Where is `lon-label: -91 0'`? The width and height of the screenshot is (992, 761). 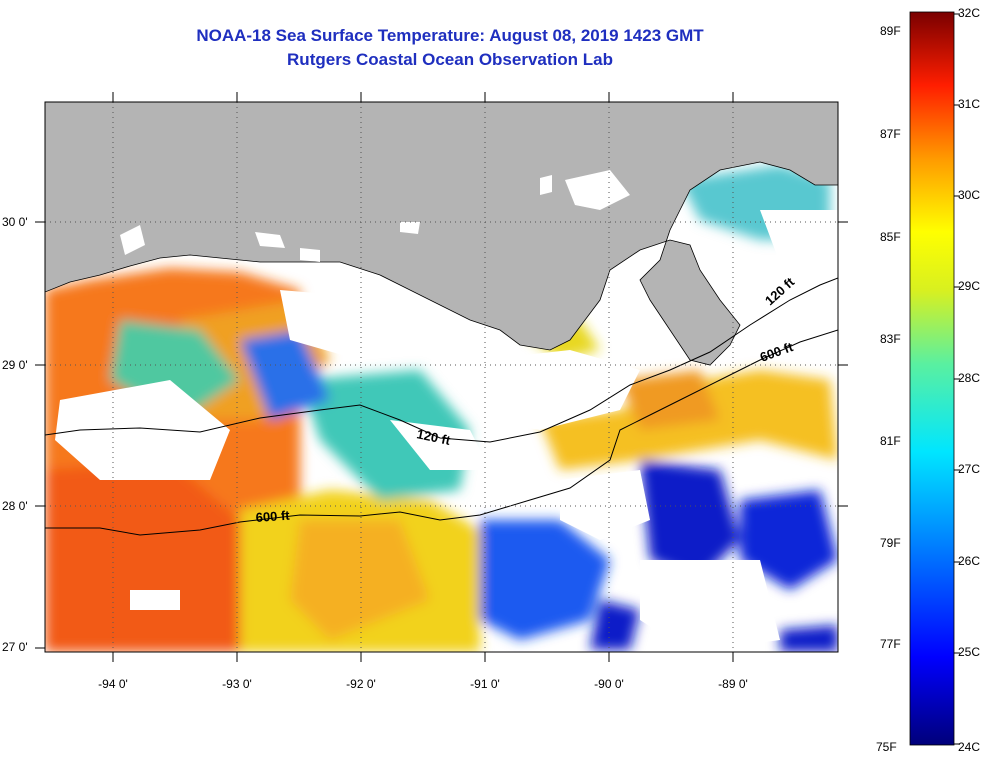 lon-label: -91 0' is located at coordinates (485, 684).